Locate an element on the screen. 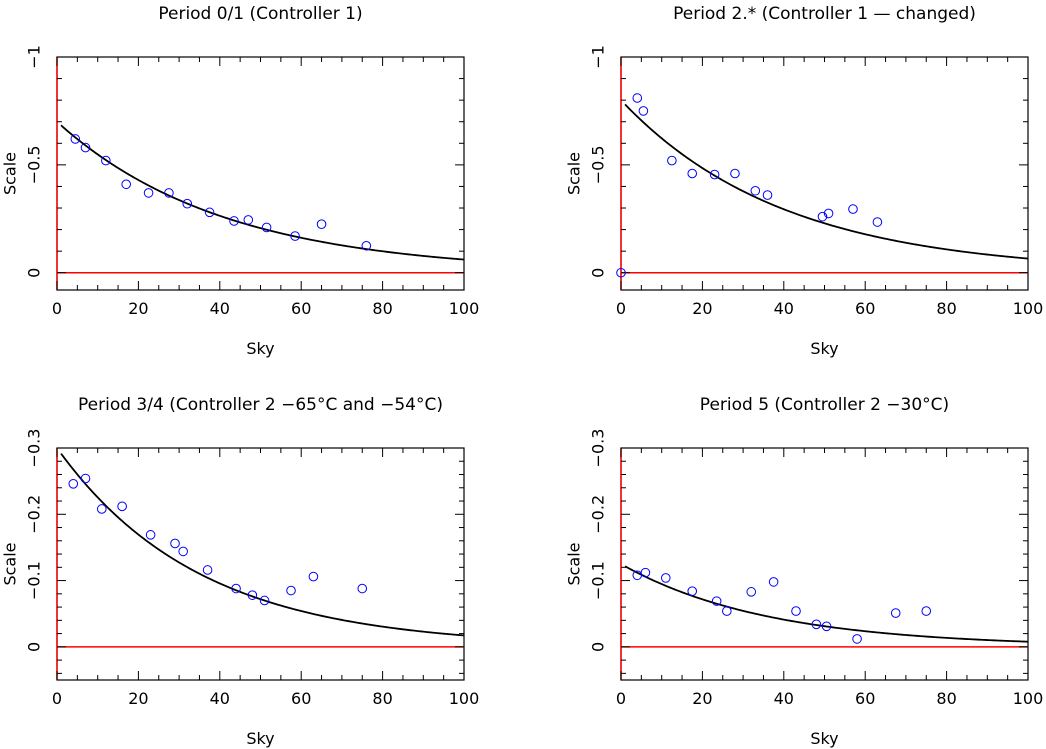 This screenshot has height=749, width=1046. panel-title: Period 5 (Controller 2 −30°C) is located at coordinates (824, 405).